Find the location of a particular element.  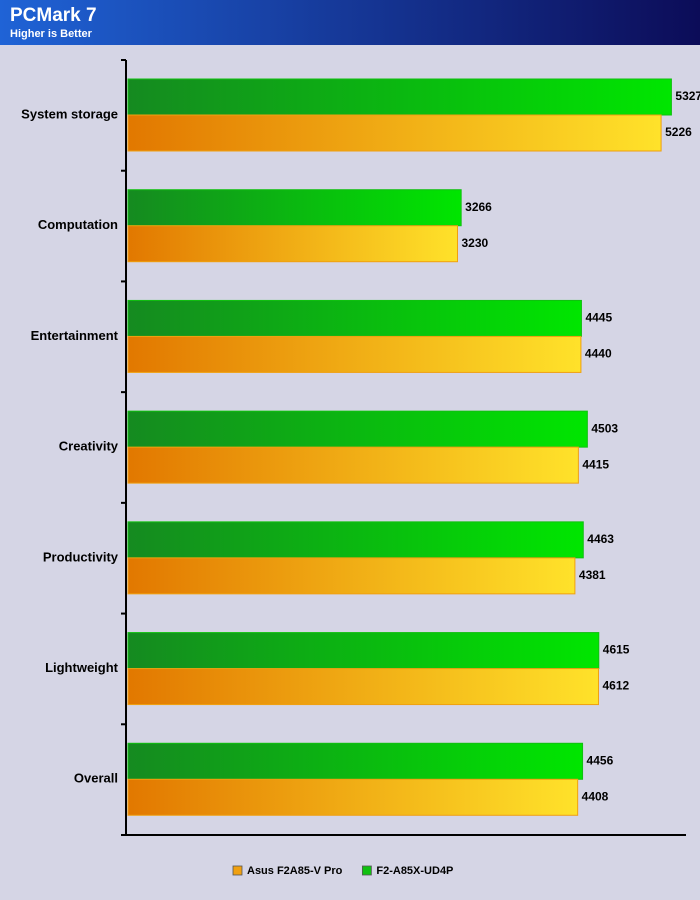

category-label: Entertainment is located at coordinates (75, 335).